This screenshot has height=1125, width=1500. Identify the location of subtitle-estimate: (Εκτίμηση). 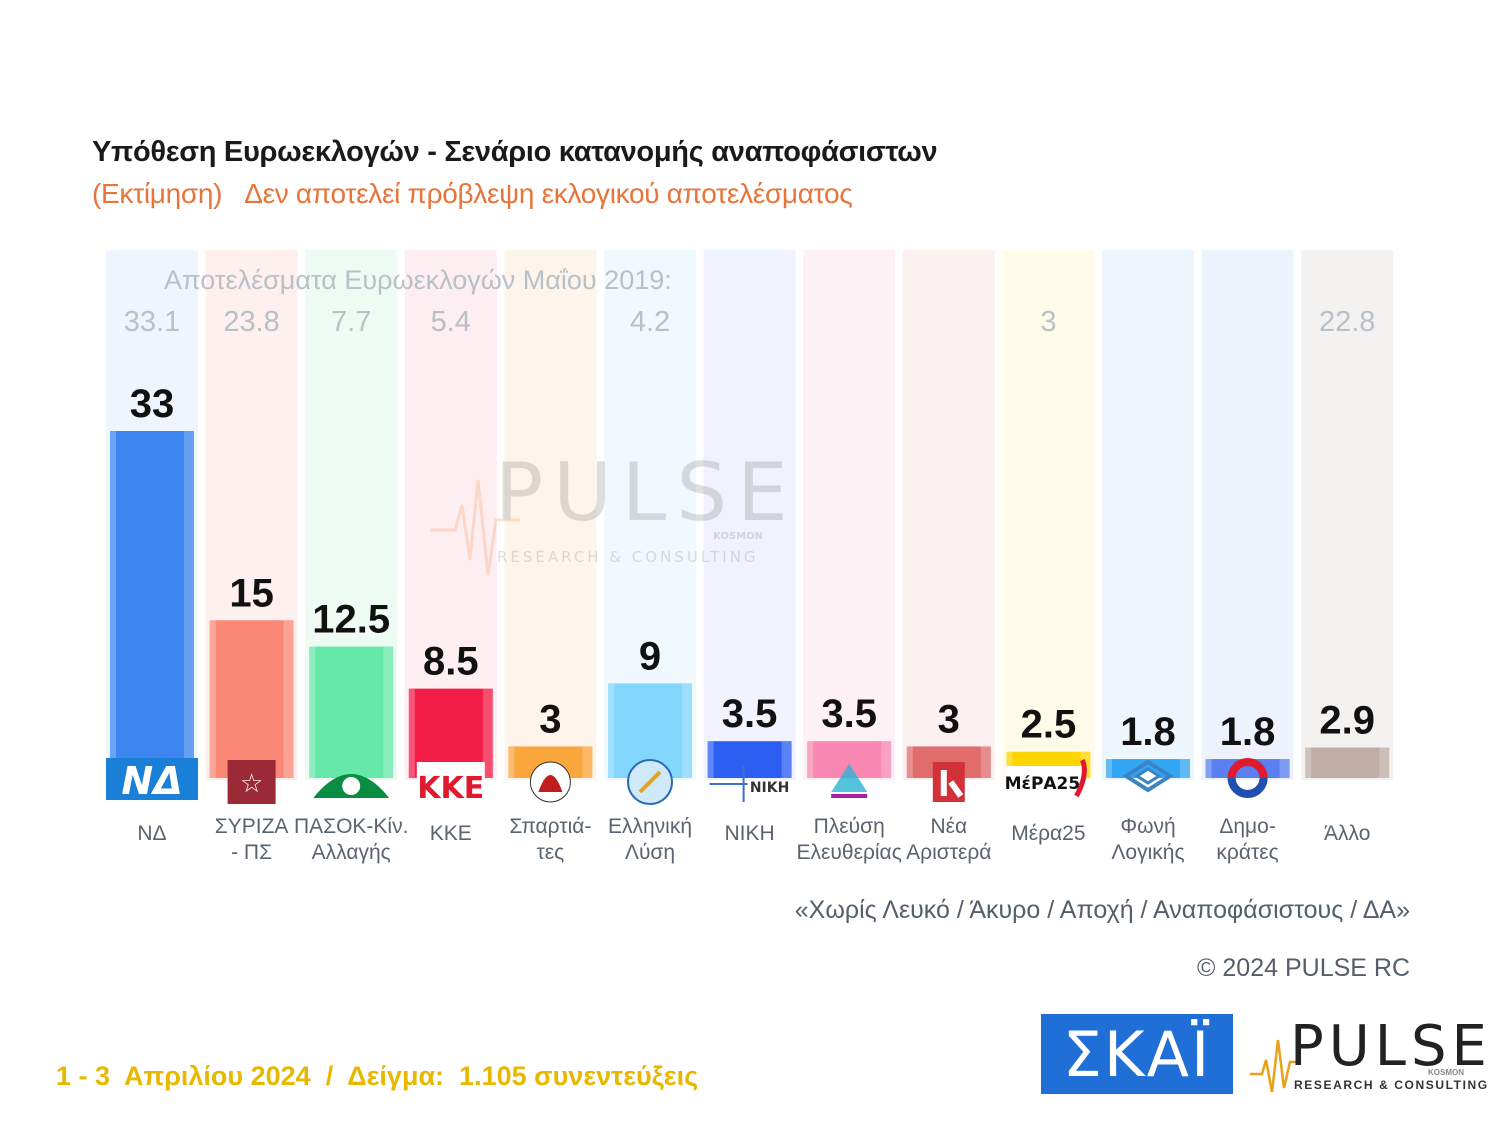
(157, 193).